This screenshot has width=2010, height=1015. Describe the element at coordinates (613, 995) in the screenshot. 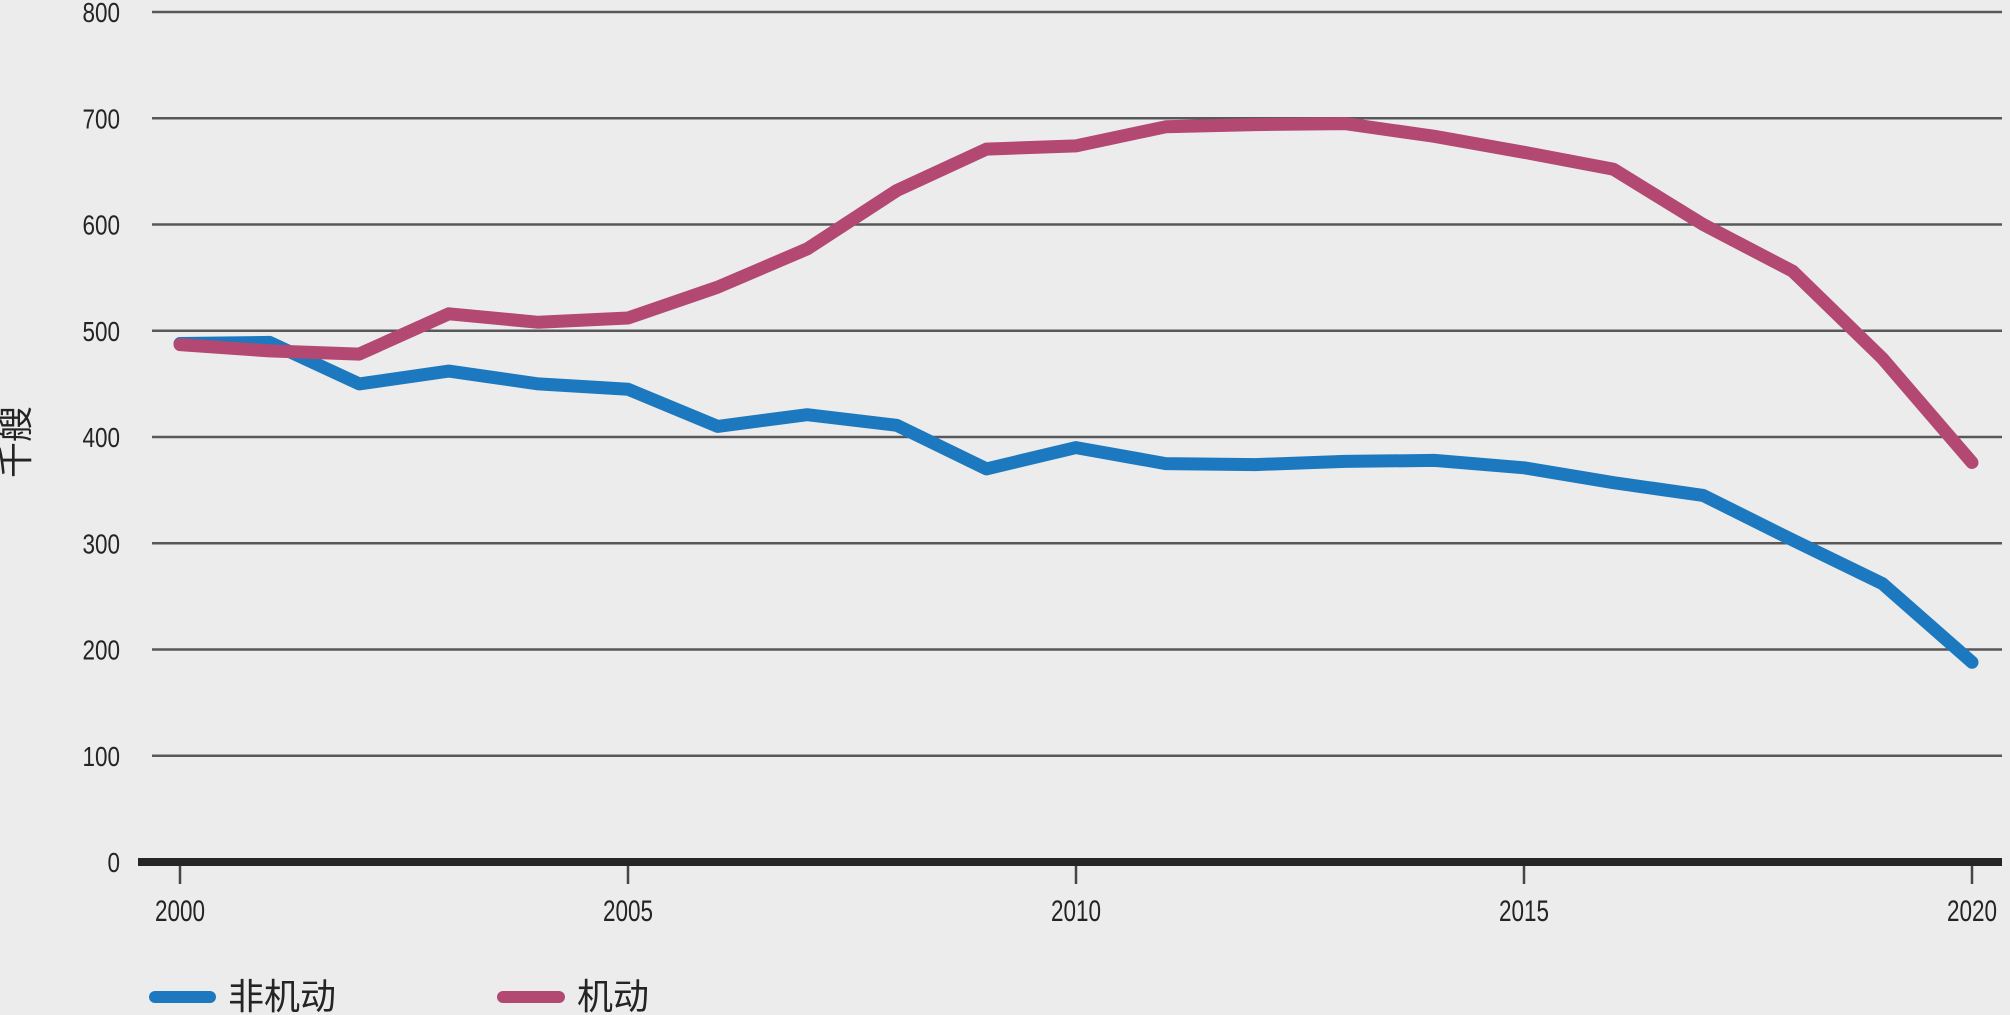

I see `legend-label-机动: 机动` at that location.